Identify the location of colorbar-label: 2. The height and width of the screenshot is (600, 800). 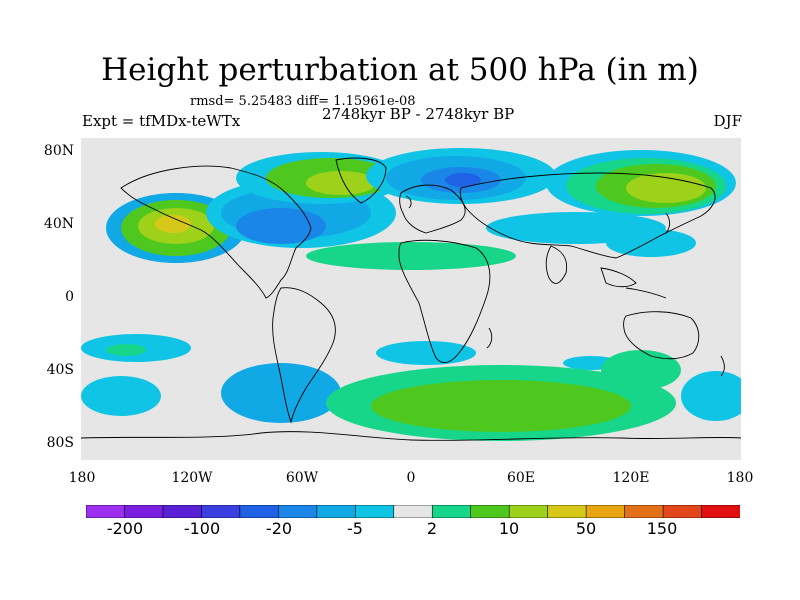
(432, 528).